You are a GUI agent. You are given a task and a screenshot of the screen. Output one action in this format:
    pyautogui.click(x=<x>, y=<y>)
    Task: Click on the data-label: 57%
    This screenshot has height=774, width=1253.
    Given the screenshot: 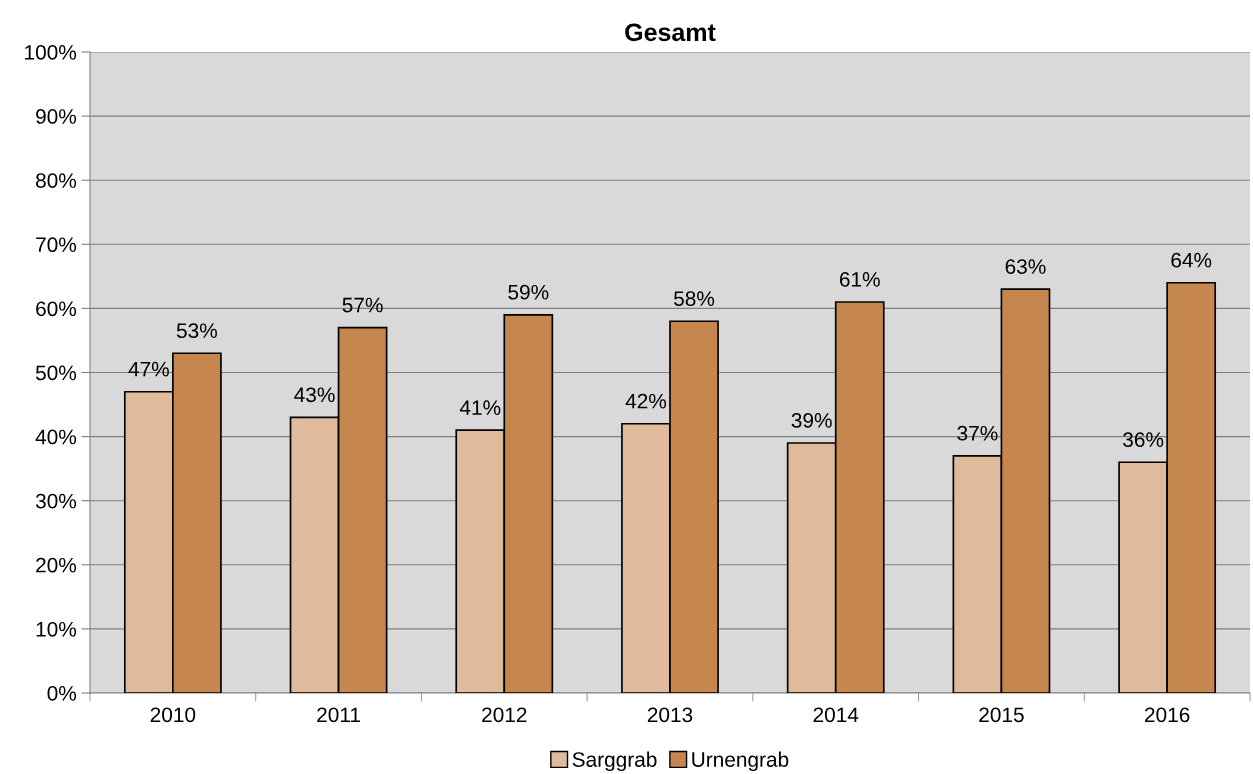 What is the action you would take?
    pyautogui.click(x=362, y=305)
    